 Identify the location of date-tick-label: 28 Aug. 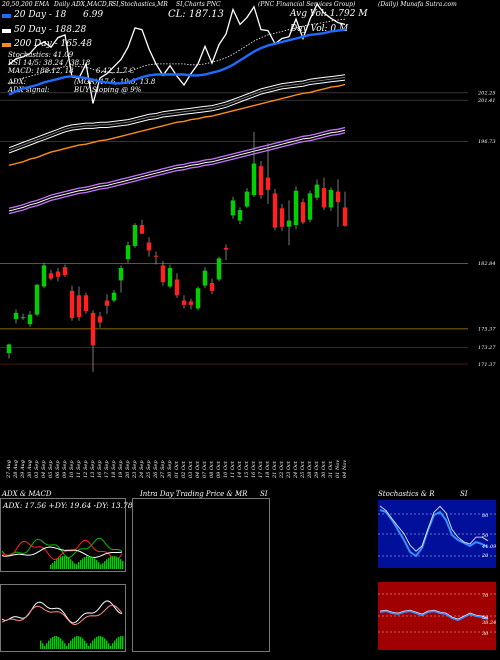
(16, 469).